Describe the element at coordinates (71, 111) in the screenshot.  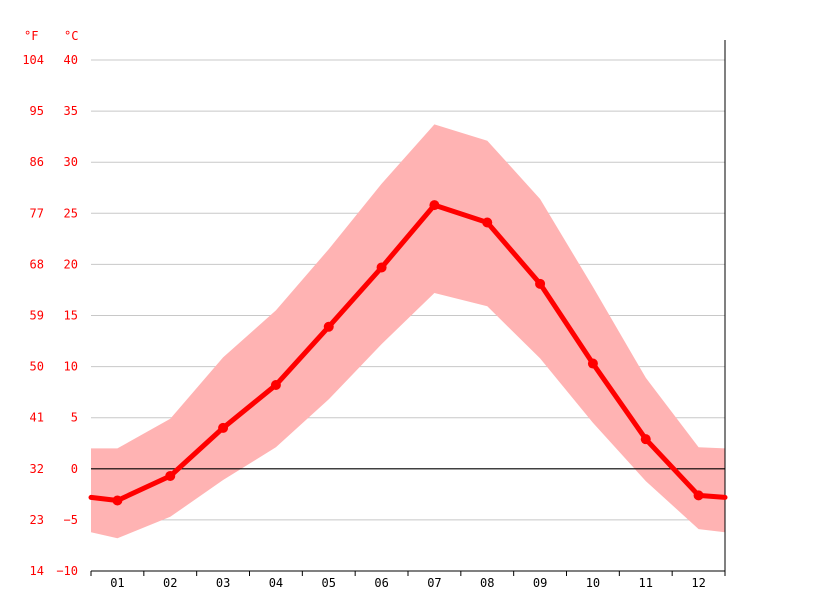
I see `y-tick-label-c: 35` at that location.